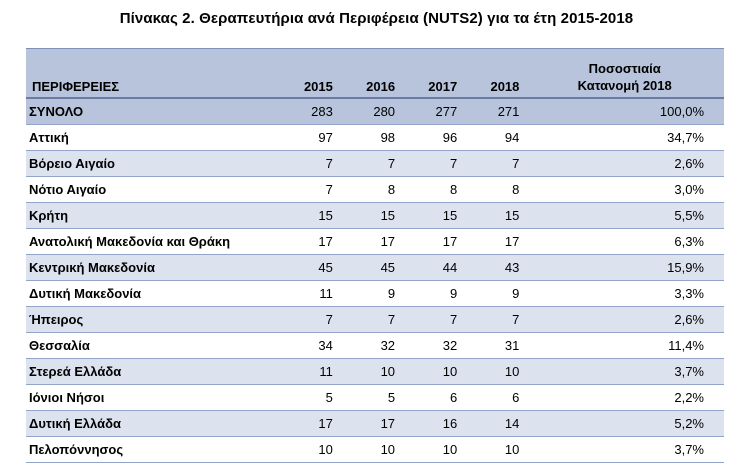 This screenshot has width=753, height=474. Describe the element at coordinates (370, 137) in the screenshot. I see `value-2016-cell: 98` at that location.